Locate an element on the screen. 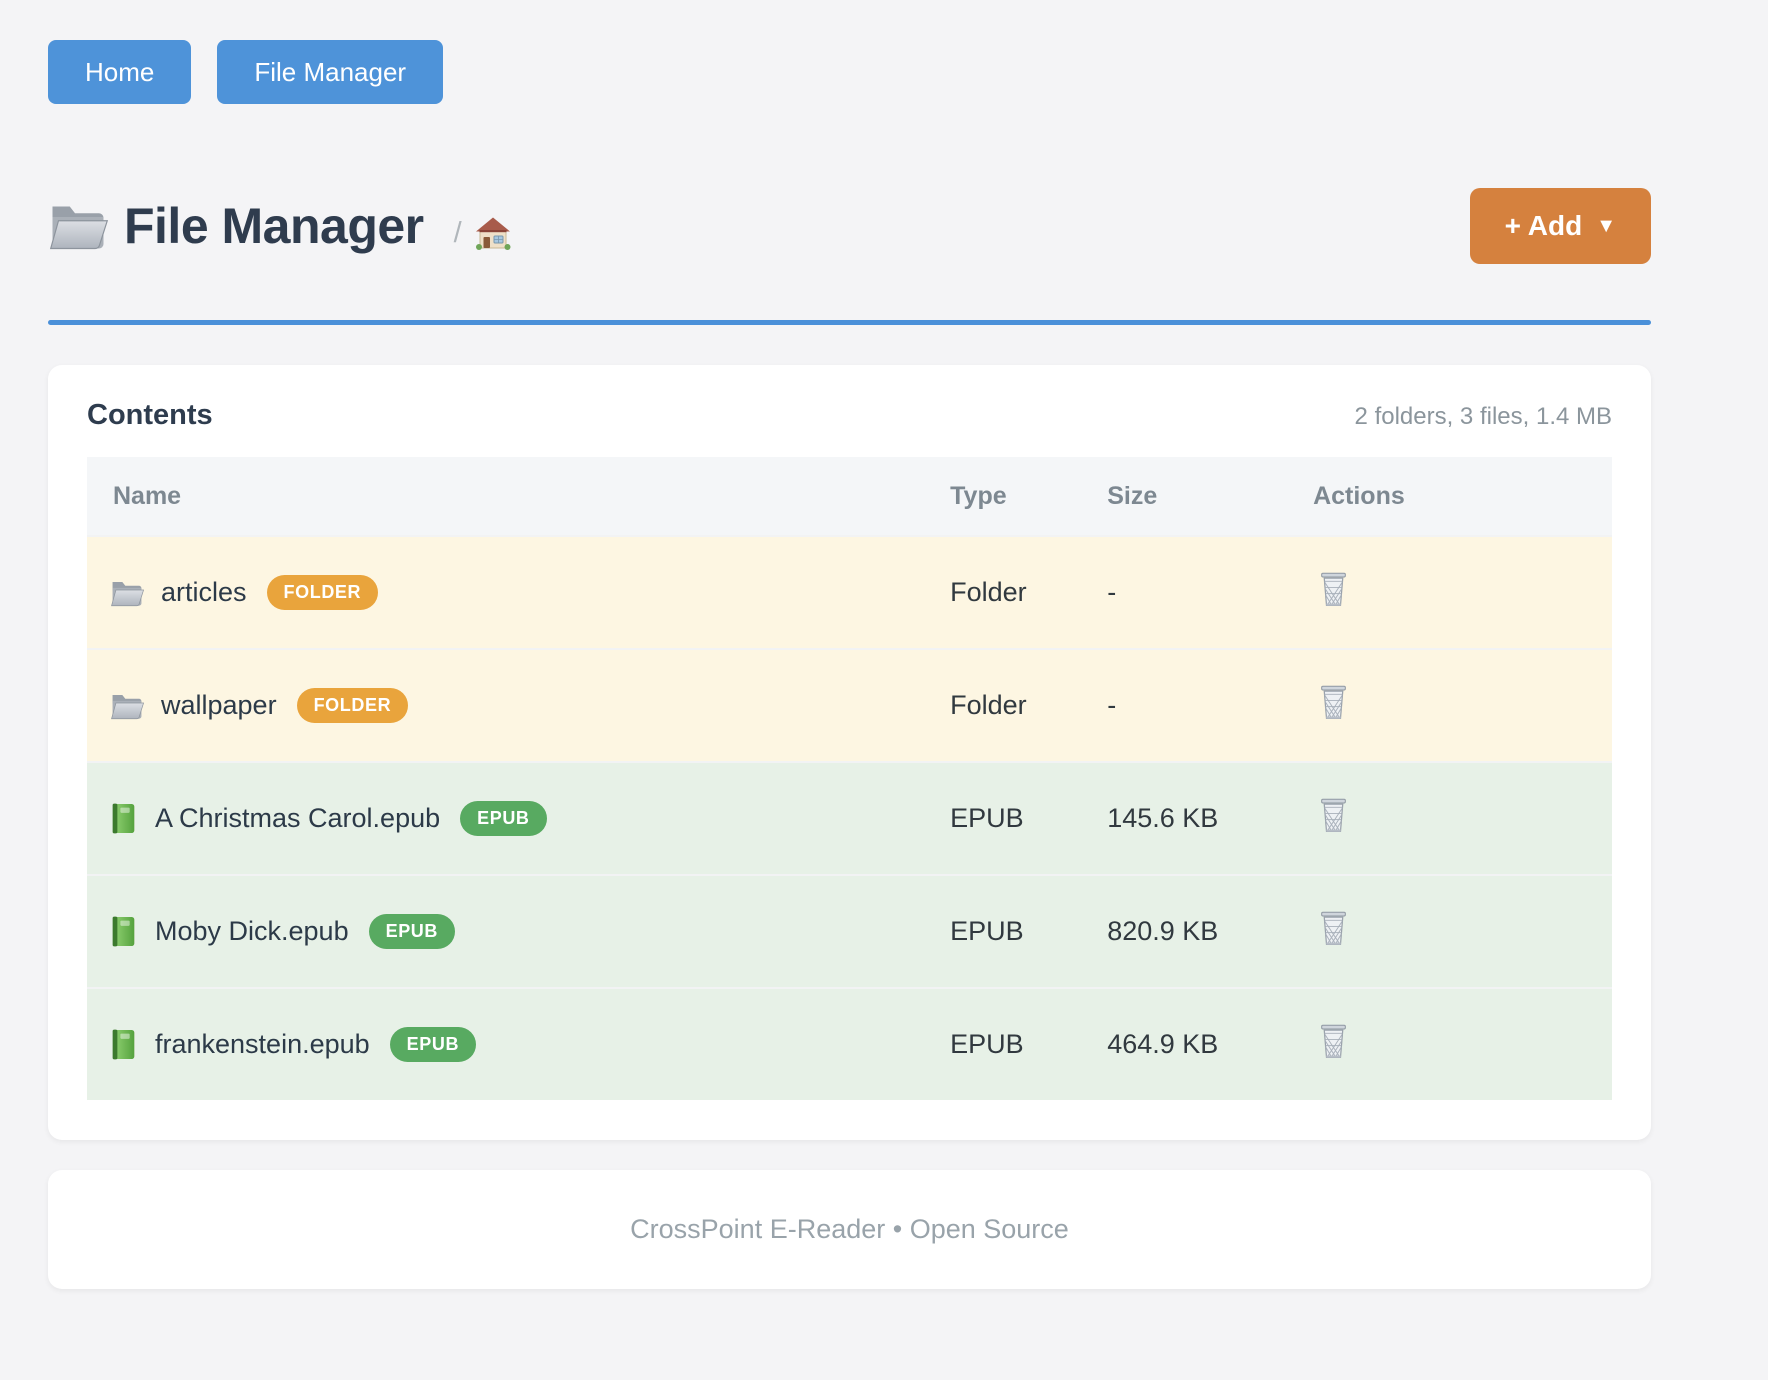 The height and width of the screenshot is (1380, 1768). size-cell: 464.9 KB is located at coordinates (1163, 1044).